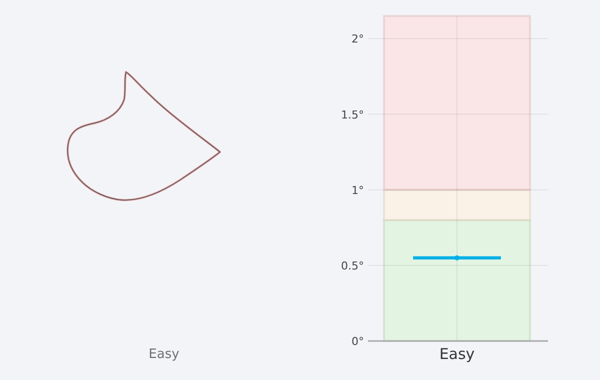  What do you see at coordinates (358, 341) in the screenshot?
I see `y-tick-label: 0°` at bounding box center [358, 341].